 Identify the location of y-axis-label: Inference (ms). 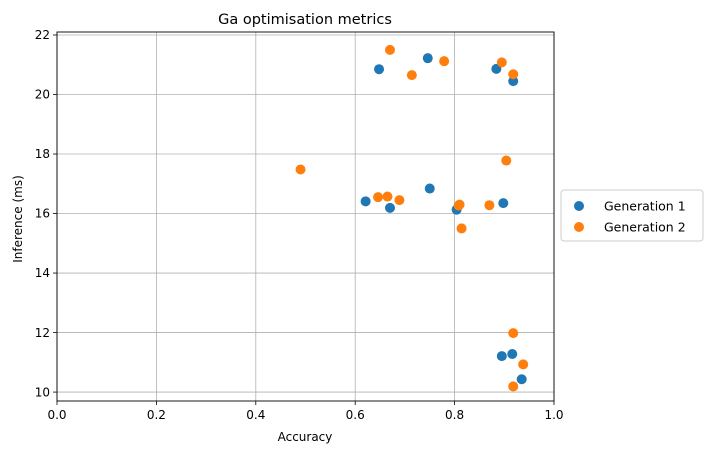
(18, 219).